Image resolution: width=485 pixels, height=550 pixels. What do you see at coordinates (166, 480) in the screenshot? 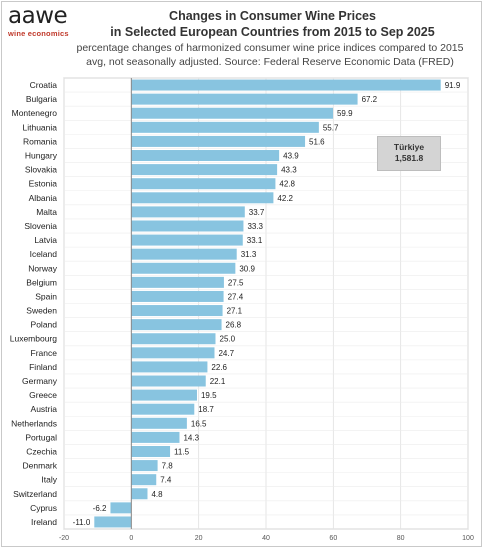
I see `data-label: 7.4` at bounding box center [166, 480].